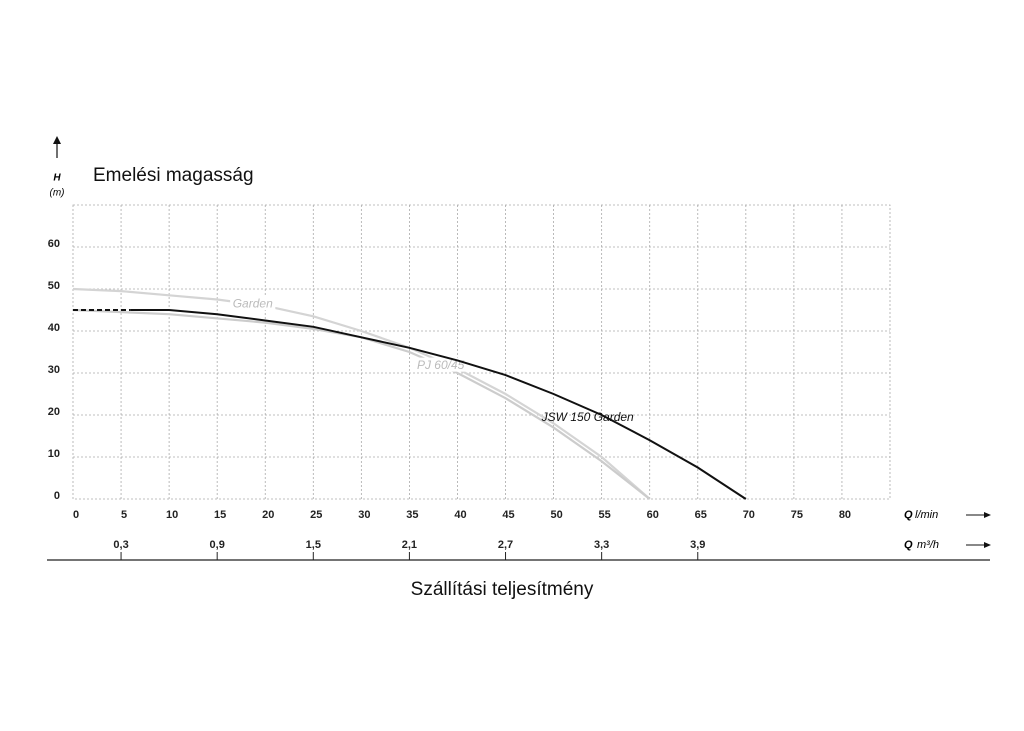 Image resolution: width=1024 pixels, height=731 pixels. Describe the element at coordinates (987, 515) in the screenshot. I see `x-arrow-head` at that location.